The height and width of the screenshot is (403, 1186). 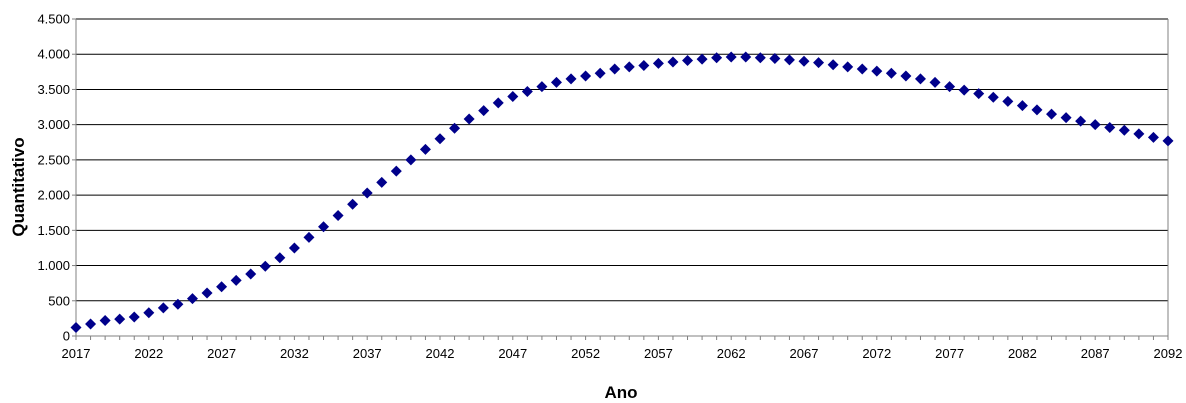 What do you see at coordinates (658, 353) in the screenshot?
I see `x-tick-label-8: 2057` at bounding box center [658, 353].